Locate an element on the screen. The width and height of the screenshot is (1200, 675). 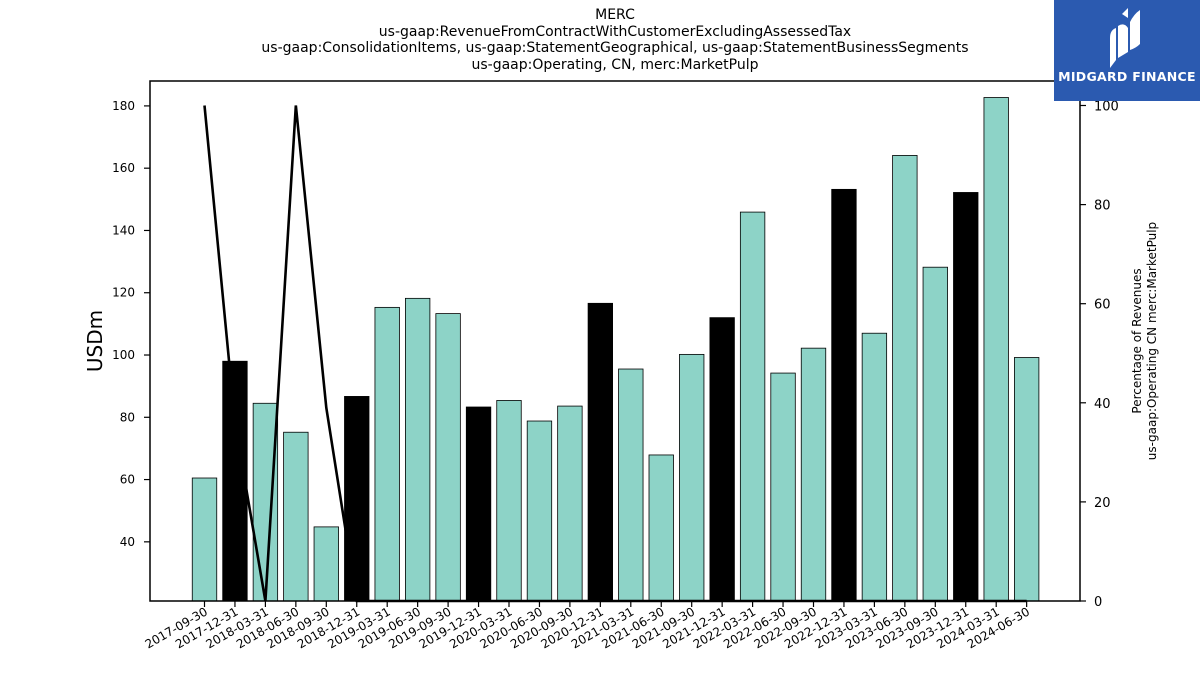
y-tick-label: 140 is located at coordinates (123, 230).